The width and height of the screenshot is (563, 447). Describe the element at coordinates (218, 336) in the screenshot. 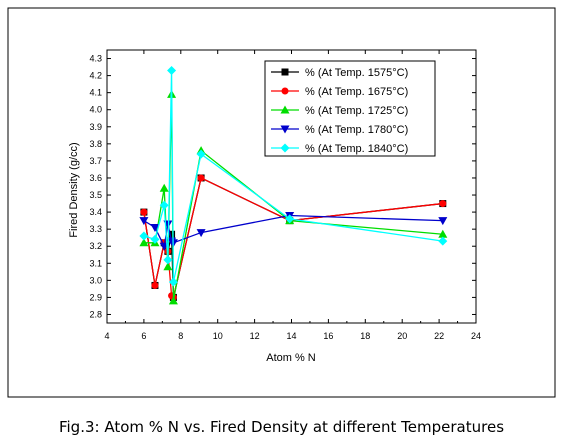

I see `x-tick-label: 10` at that location.